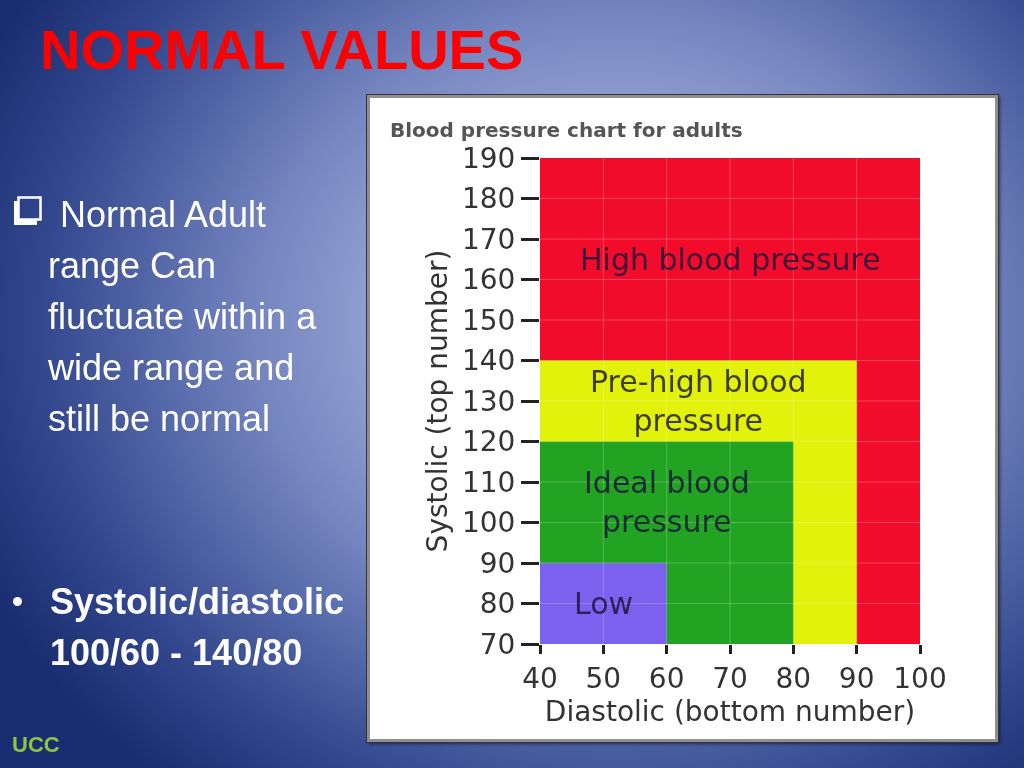  Describe the element at coordinates (793, 678) in the screenshot. I see `x-tick-label: 80` at that location.